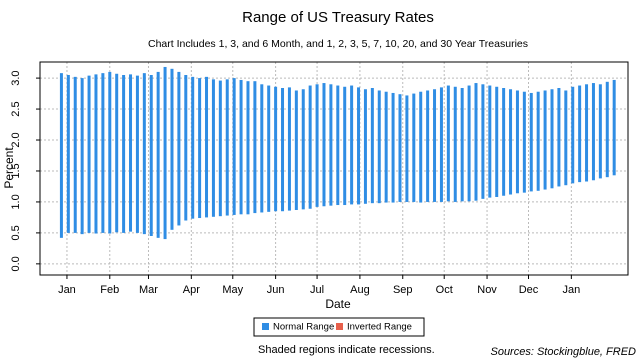 The image size is (640, 360). Describe the element at coordinates (232, 290) in the screenshot. I see `x-tick-label: May` at that location.